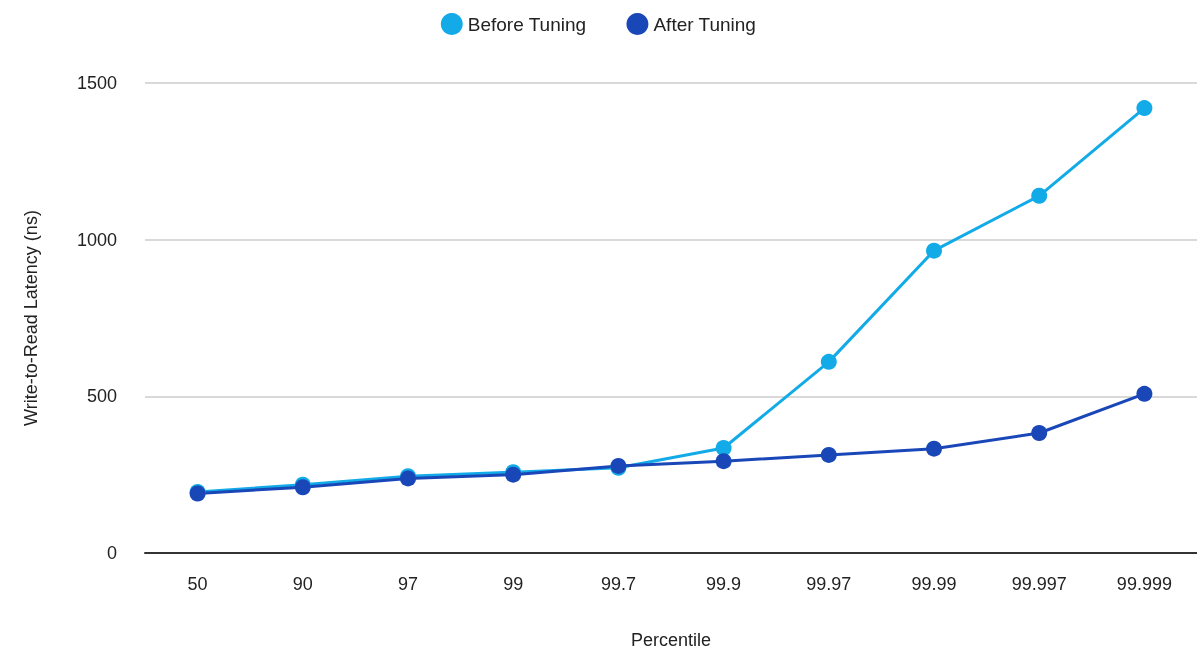  What do you see at coordinates (96, 83) in the screenshot?
I see `y-tick-label: 1500` at bounding box center [96, 83].